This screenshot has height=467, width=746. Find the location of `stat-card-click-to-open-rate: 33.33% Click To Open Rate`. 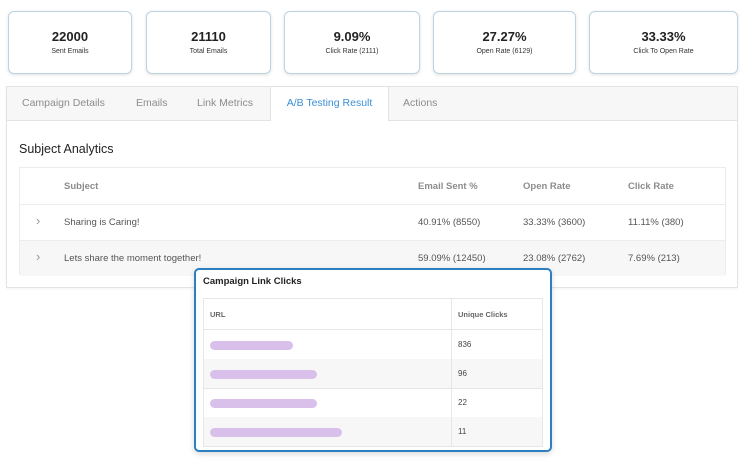

stat-card-click-to-open-rate: 33.33% Click To Open Rate is located at coordinates (663, 42).